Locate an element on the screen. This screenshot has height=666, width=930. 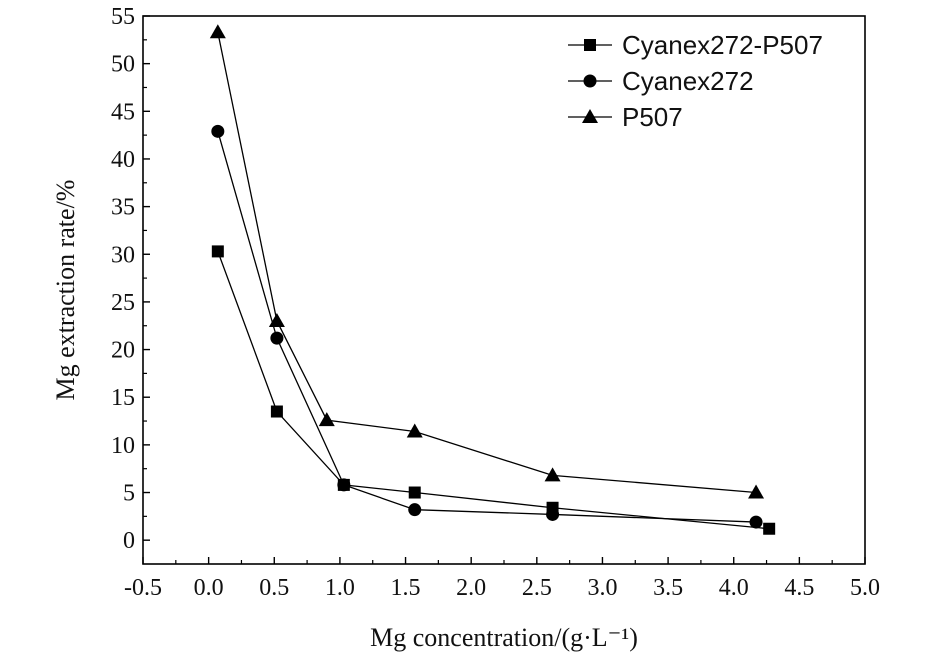
y-tick-label: 35 is located at coordinates (123, 208).